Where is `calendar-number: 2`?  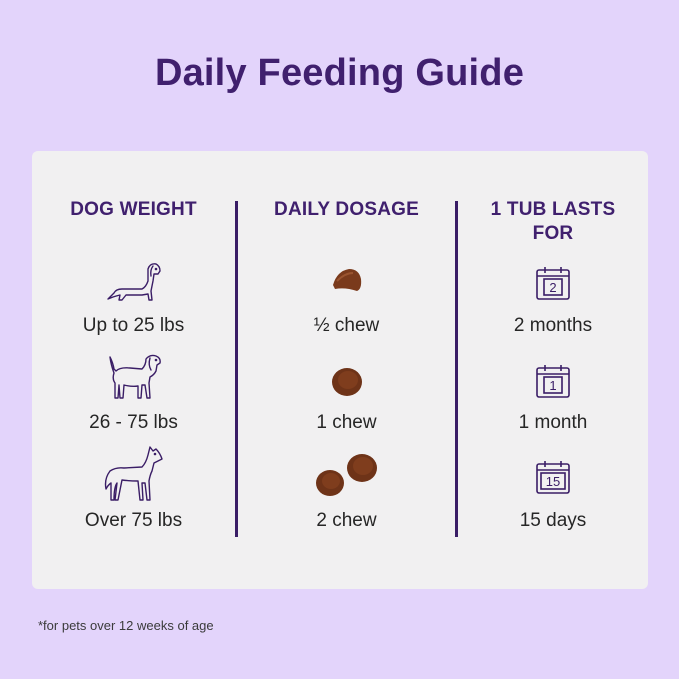 calendar-number: 2 is located at coordinates (552, 287).